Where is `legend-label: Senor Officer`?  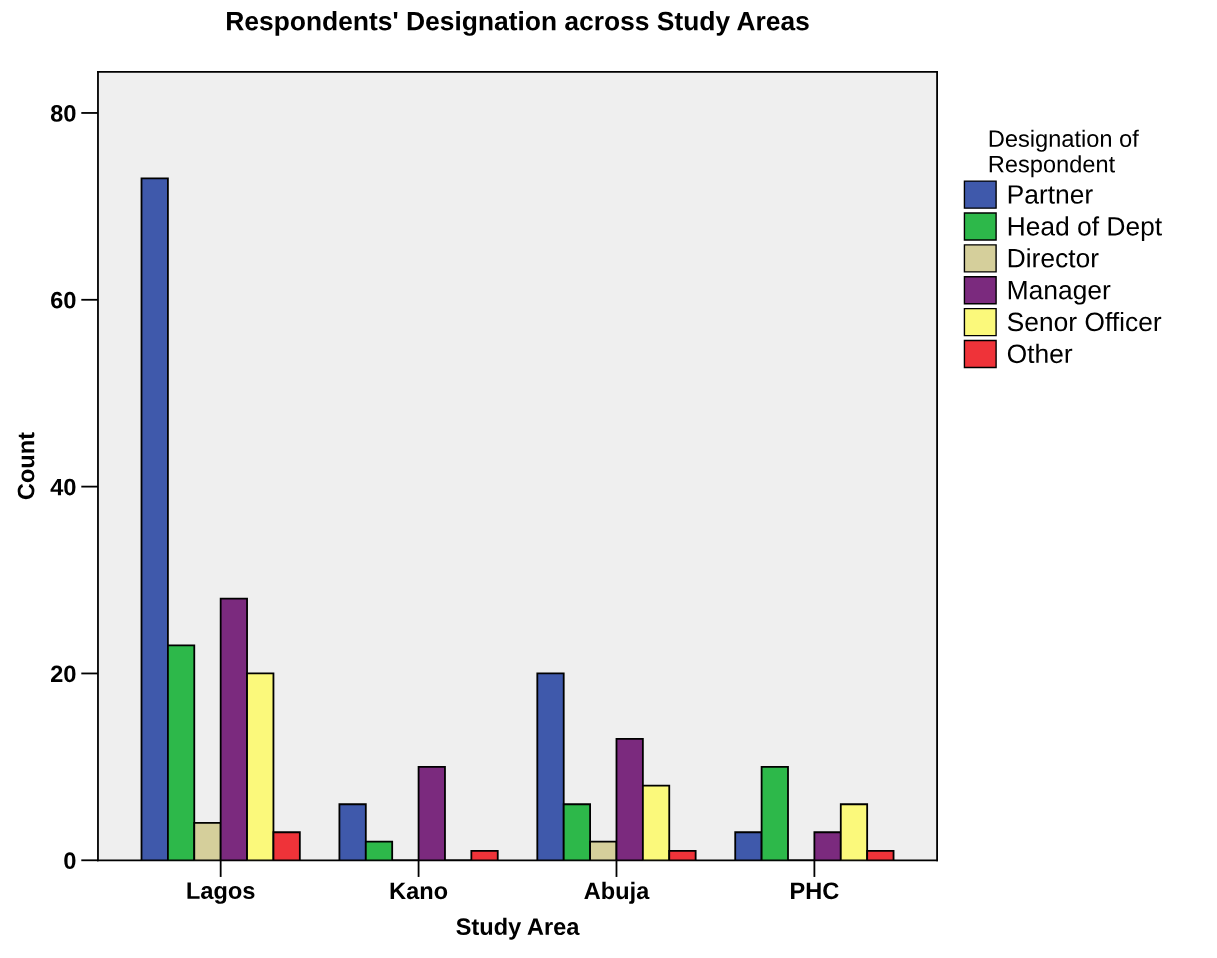 legend-label: Senor Officer is located at coordinates (1084, 321).